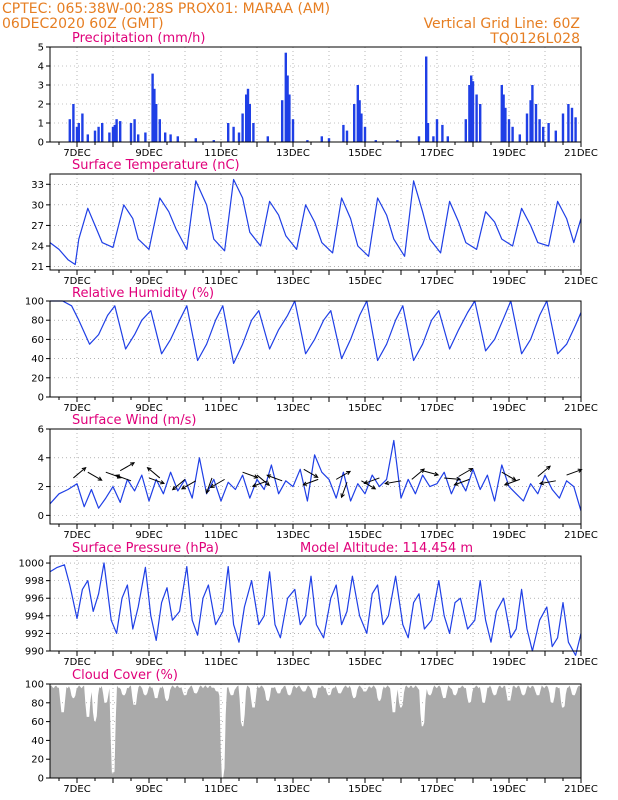 The width and height of the screenshot is (618, 800). What do you see at coordinates (41, 105) in the screenshot?
I see `precip-ytick-label-2: 2` at bounding box center [41, 105].